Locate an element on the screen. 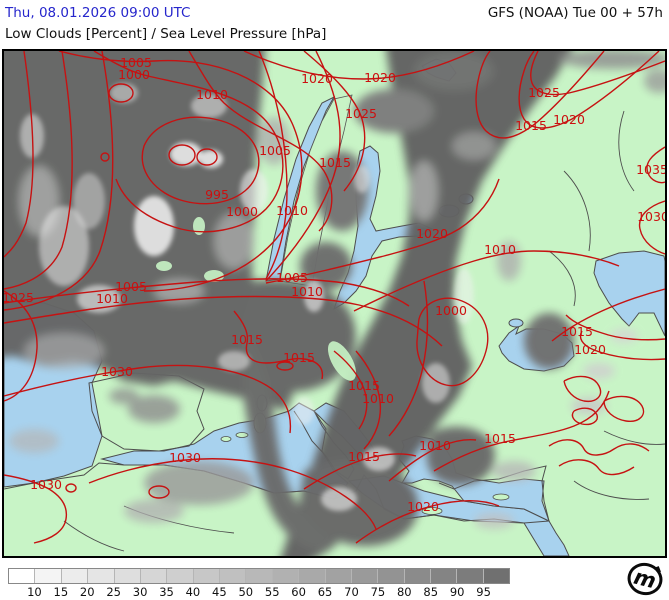 This screenshot has width=669, height=600. cloud-percent-legend: 10 15 20 25 30 35 40 45 50 55 60 65 70 75 80 85 90 95 is located at coordinates (259, 583).